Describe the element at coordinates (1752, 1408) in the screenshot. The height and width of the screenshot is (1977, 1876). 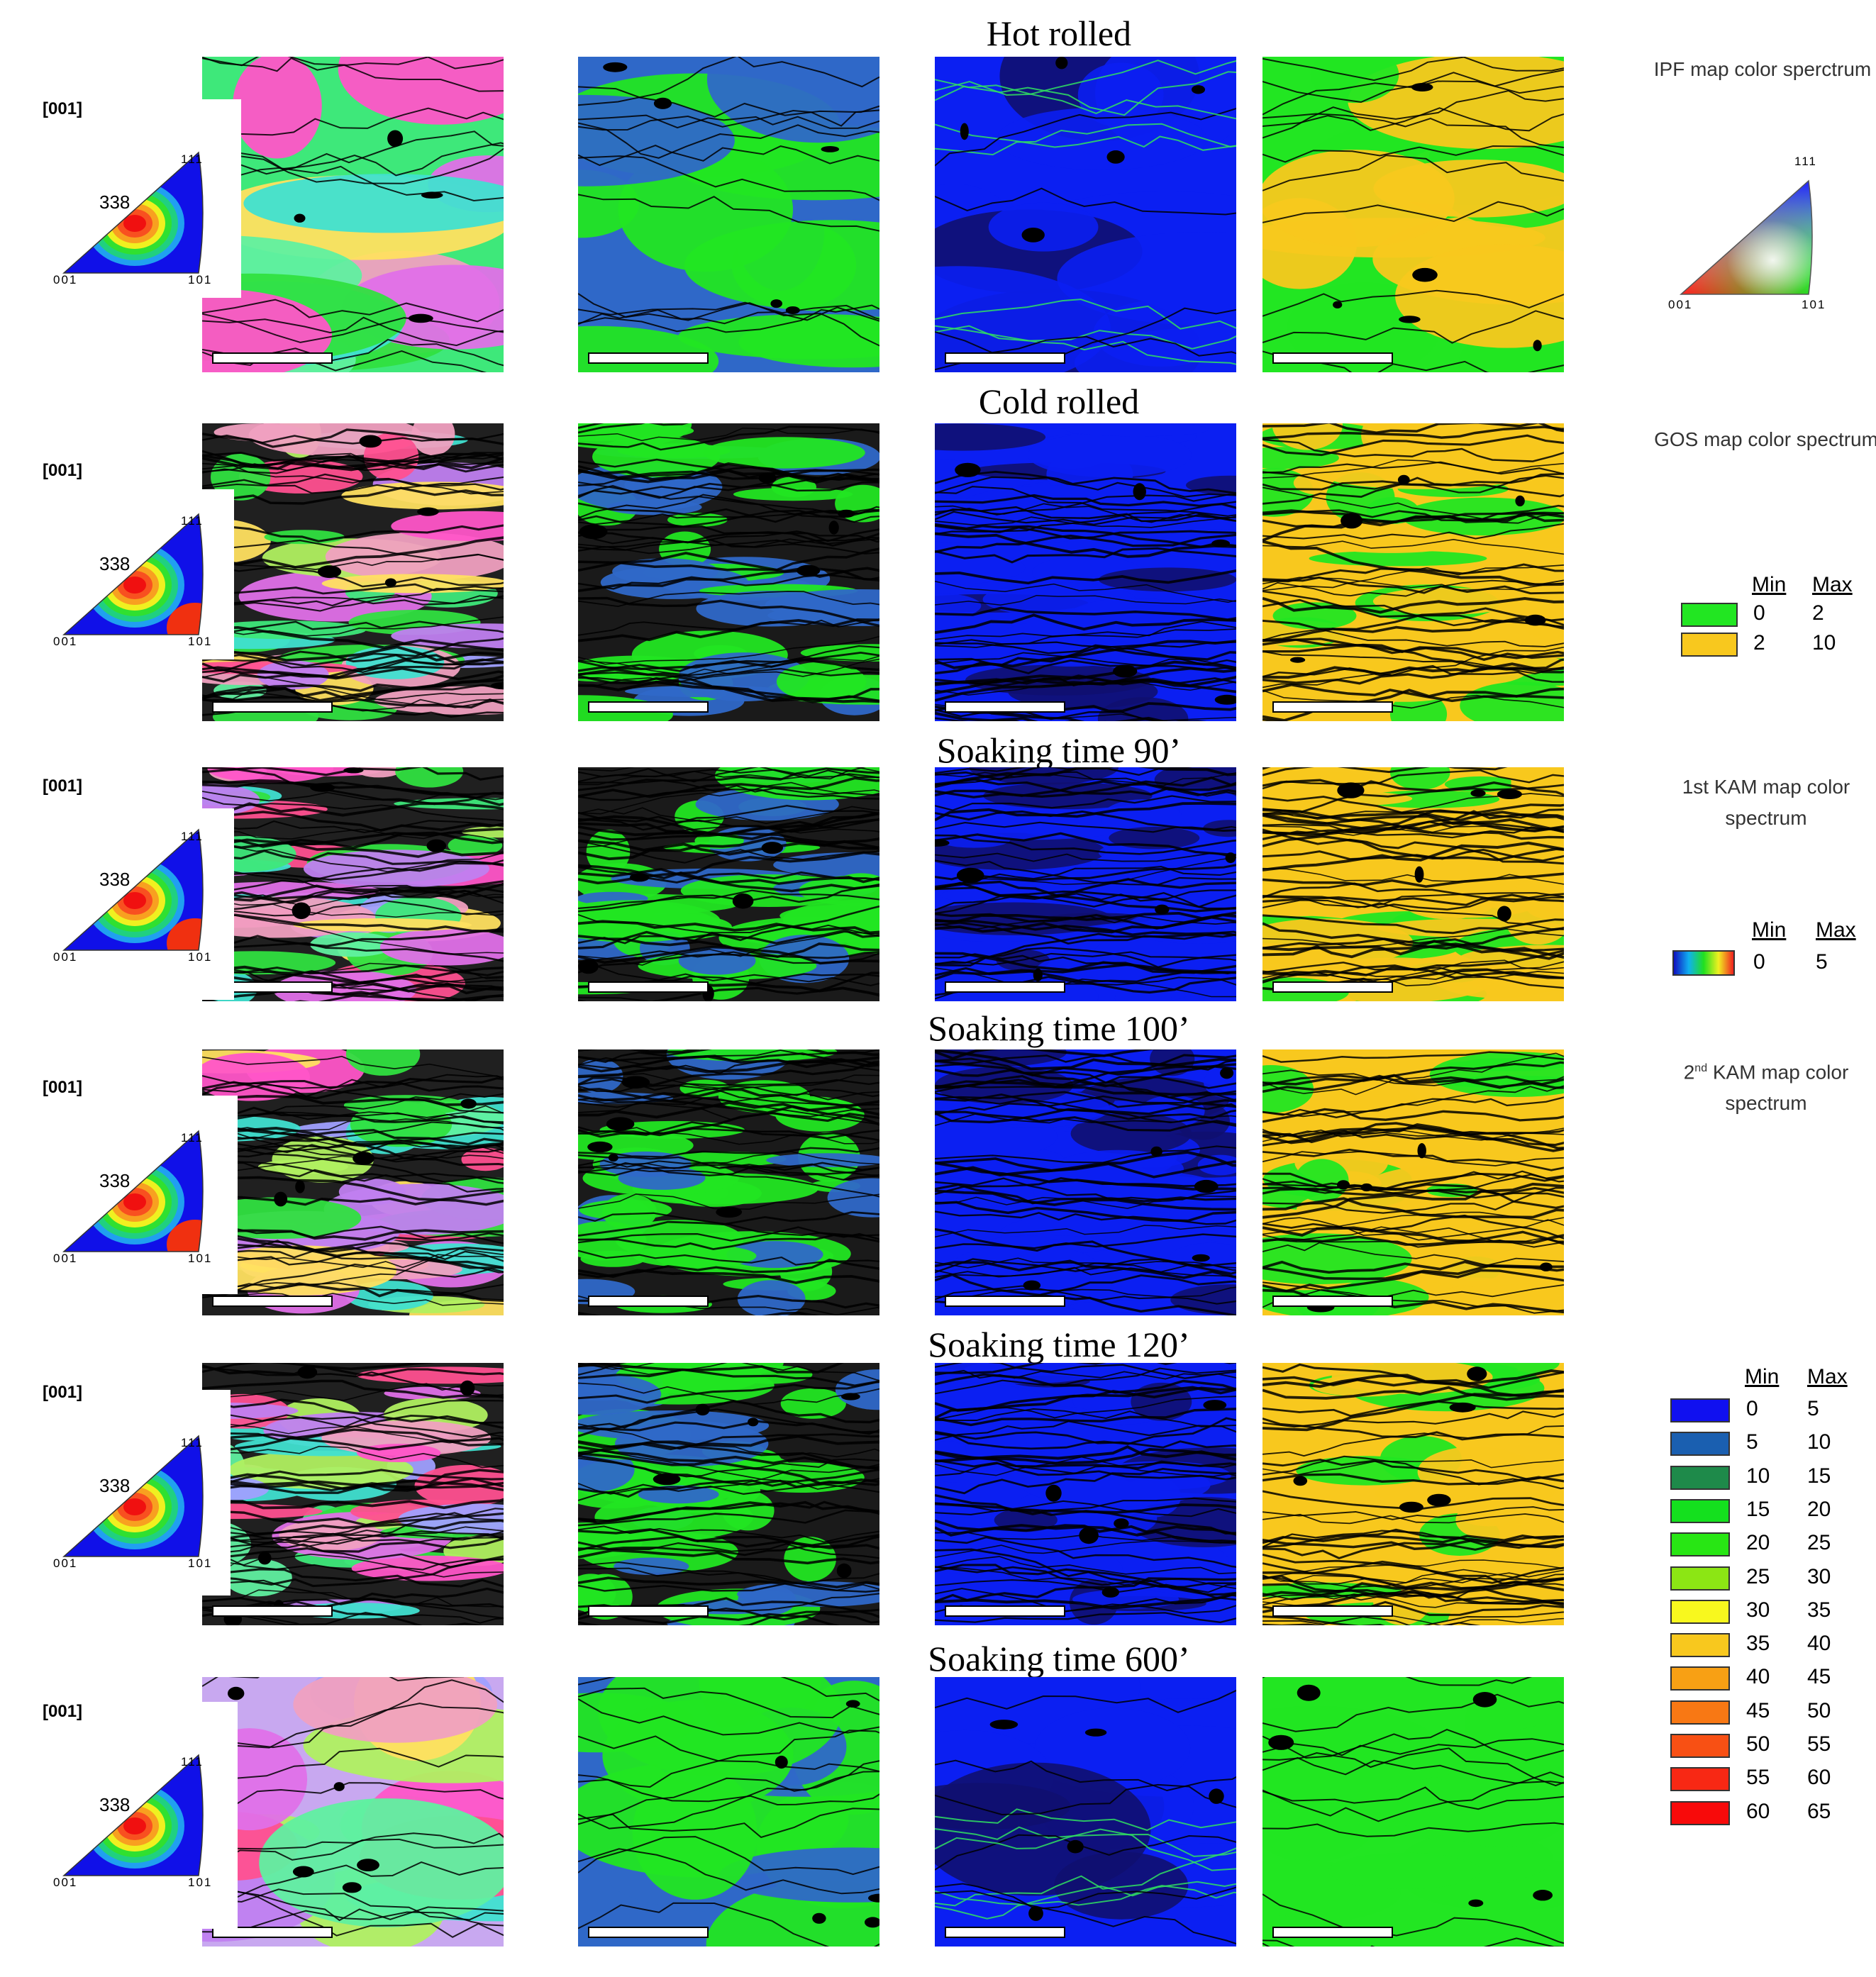
I see `kam2-min-value: 0` at that location.